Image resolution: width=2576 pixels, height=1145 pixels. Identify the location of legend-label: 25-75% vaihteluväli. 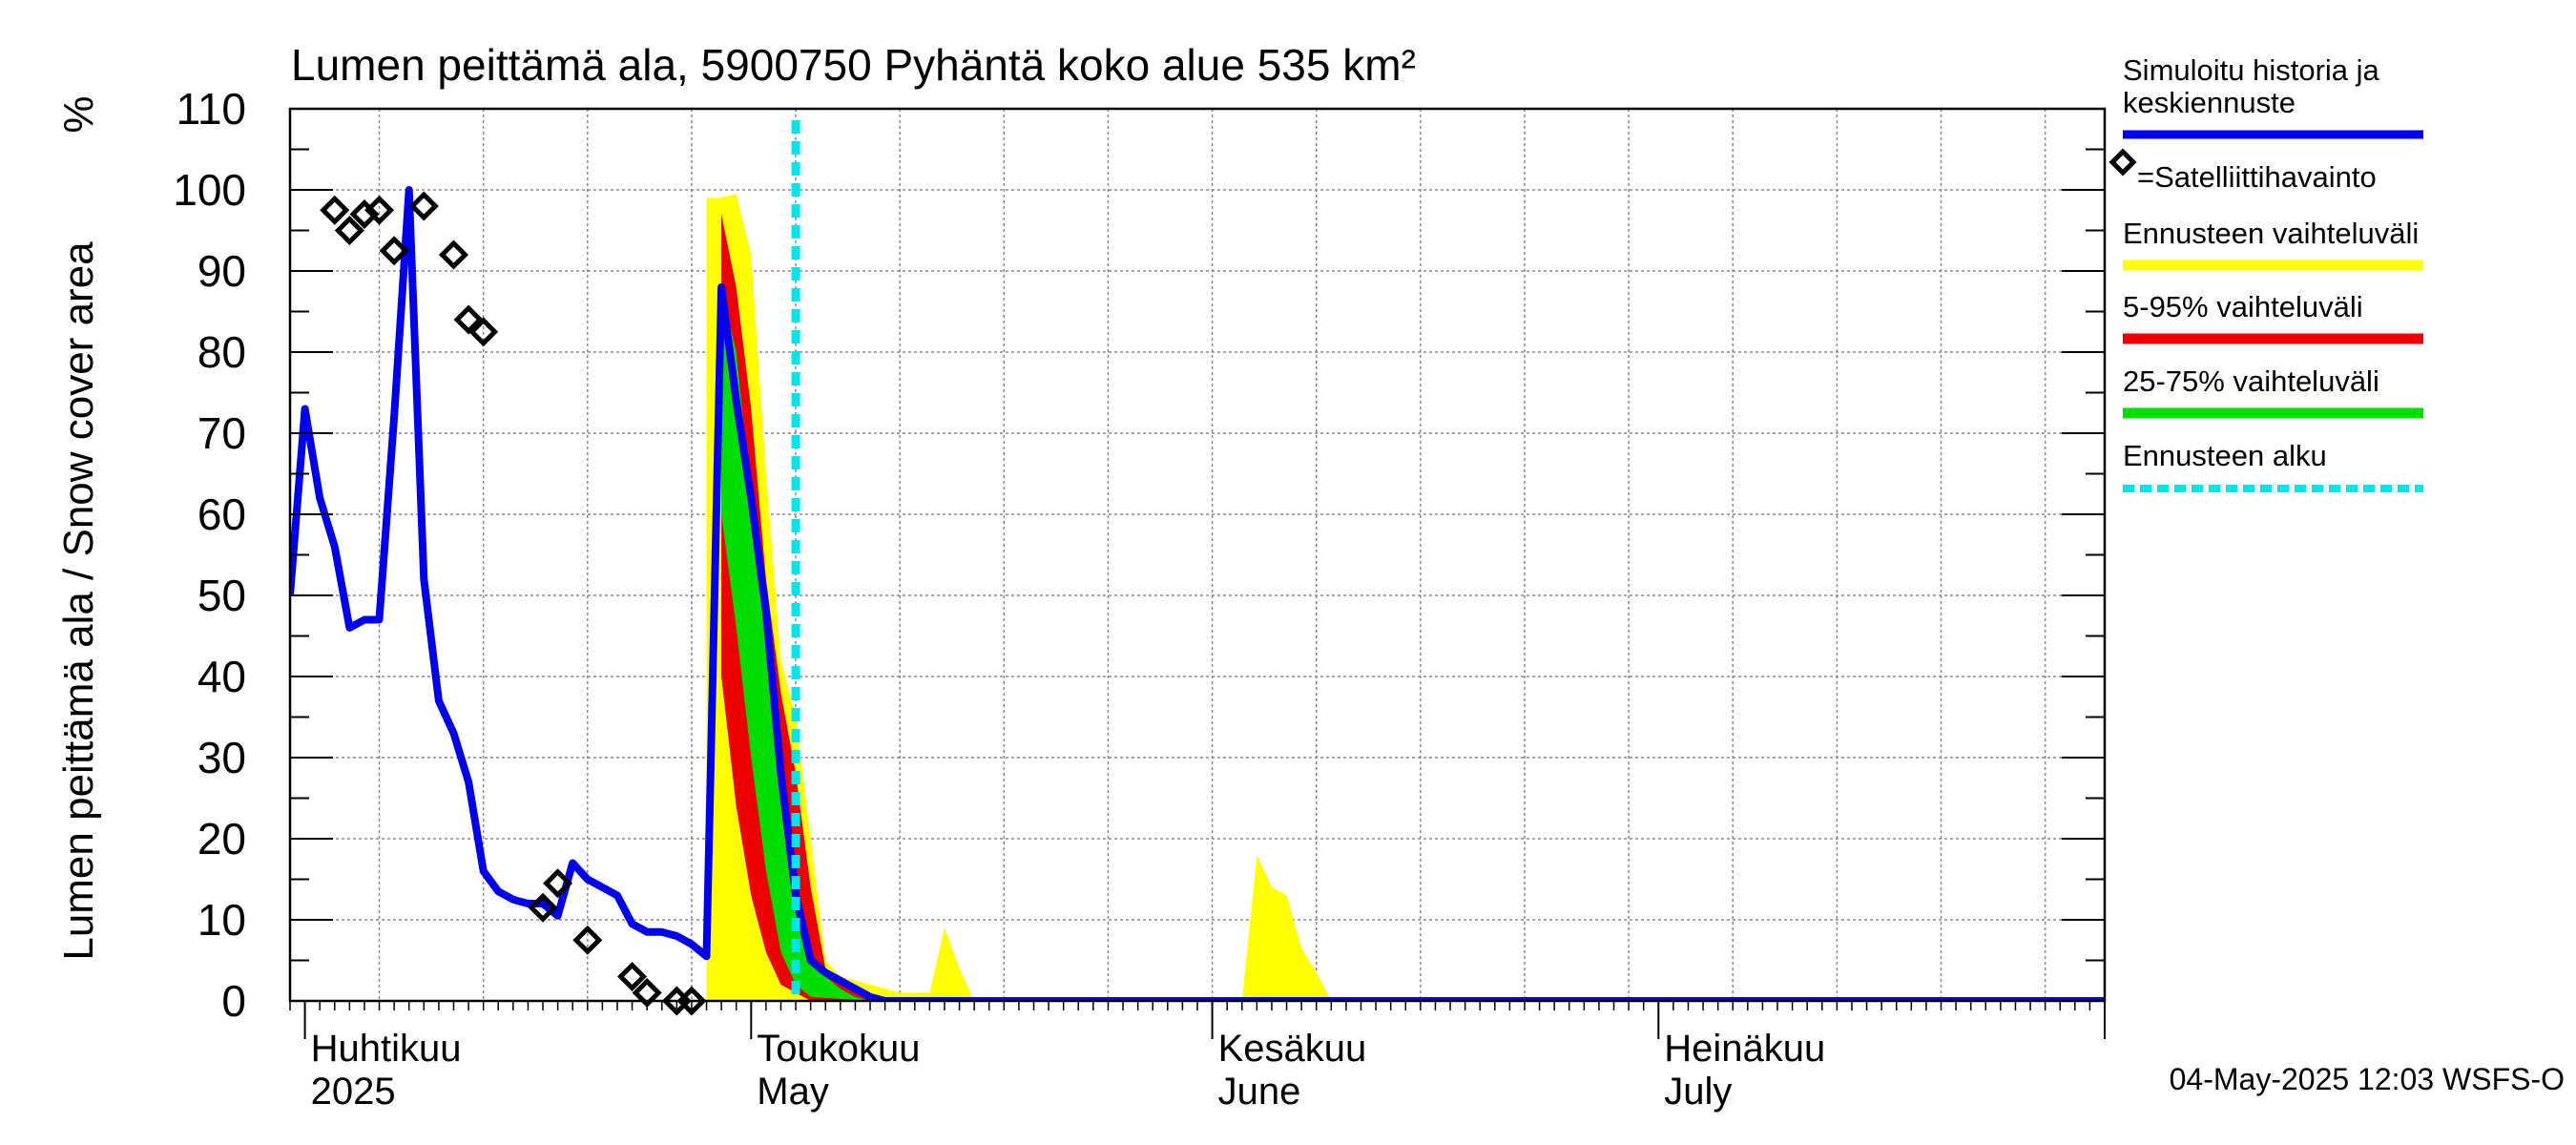
(2251, 381).